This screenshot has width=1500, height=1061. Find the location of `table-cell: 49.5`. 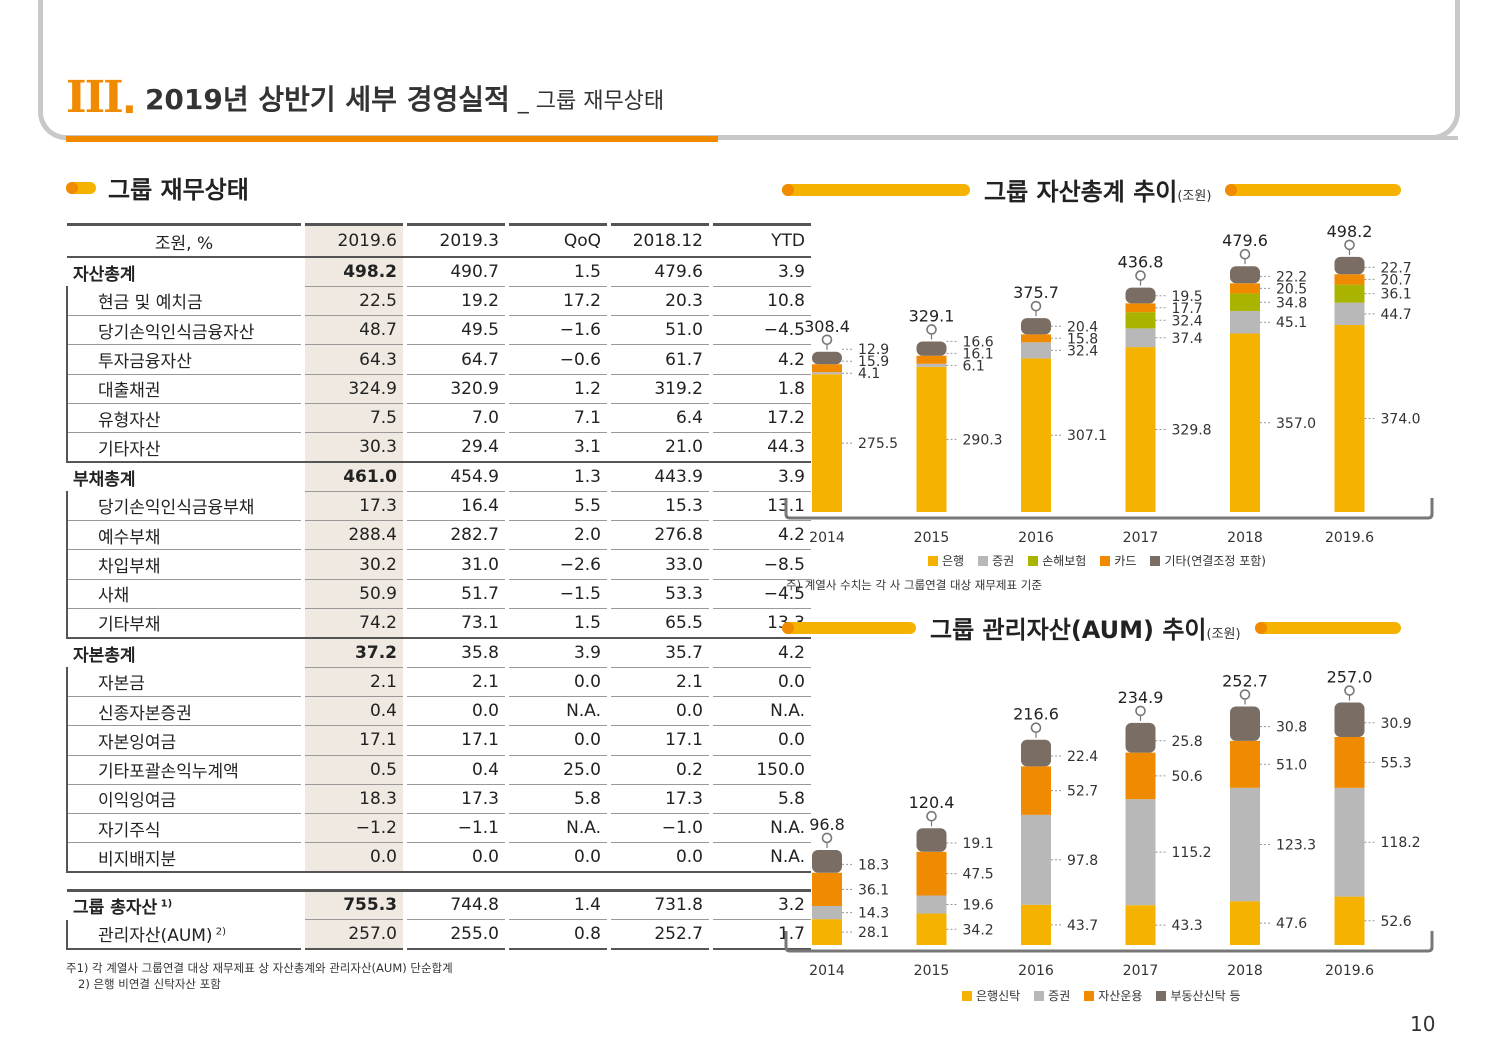

table-cell: 49.5 is located at coordinates (456, 330).